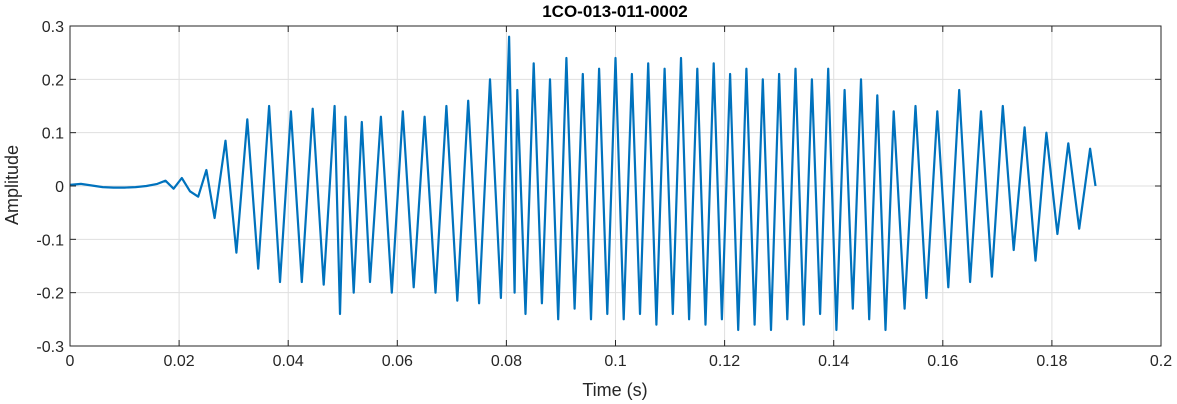 This screenshot has width=1177, height=404. I want to click on x-tick-label: 0.2, so click(1161, 361).